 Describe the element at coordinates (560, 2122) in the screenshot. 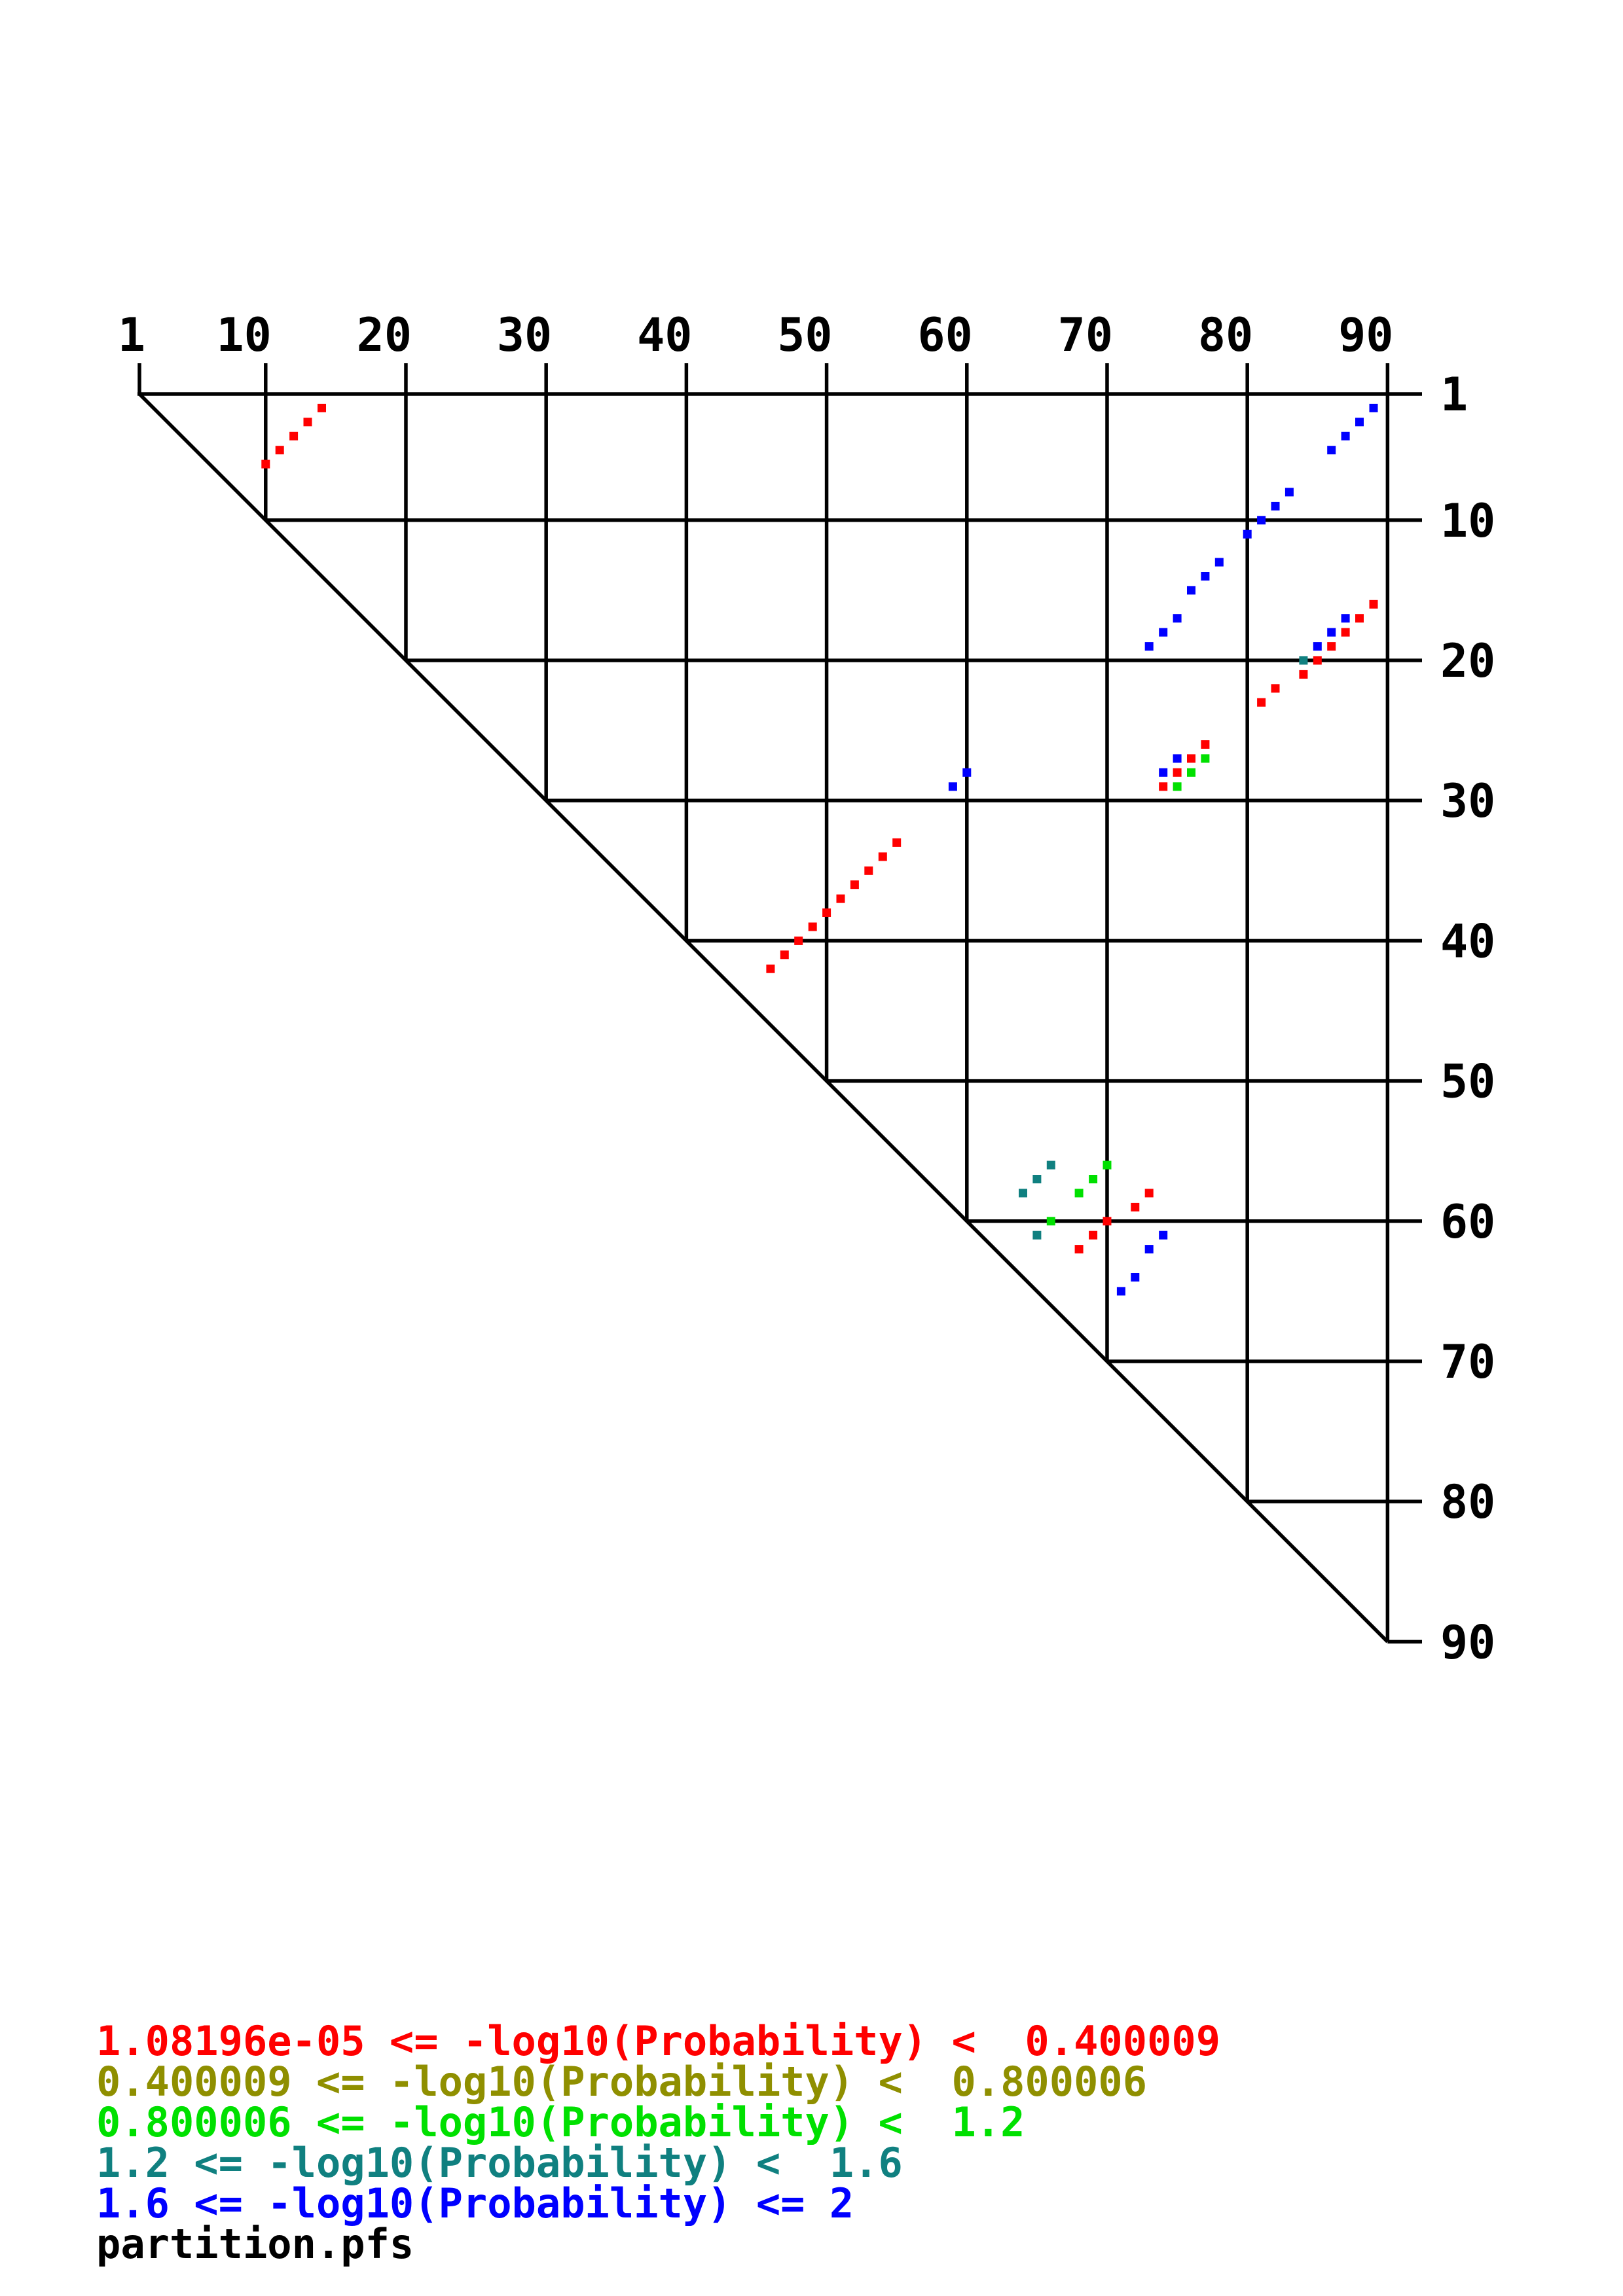

I see `legend-line-band-3: 0.800006 <= -log10(Probability) < 1.2` at that location.